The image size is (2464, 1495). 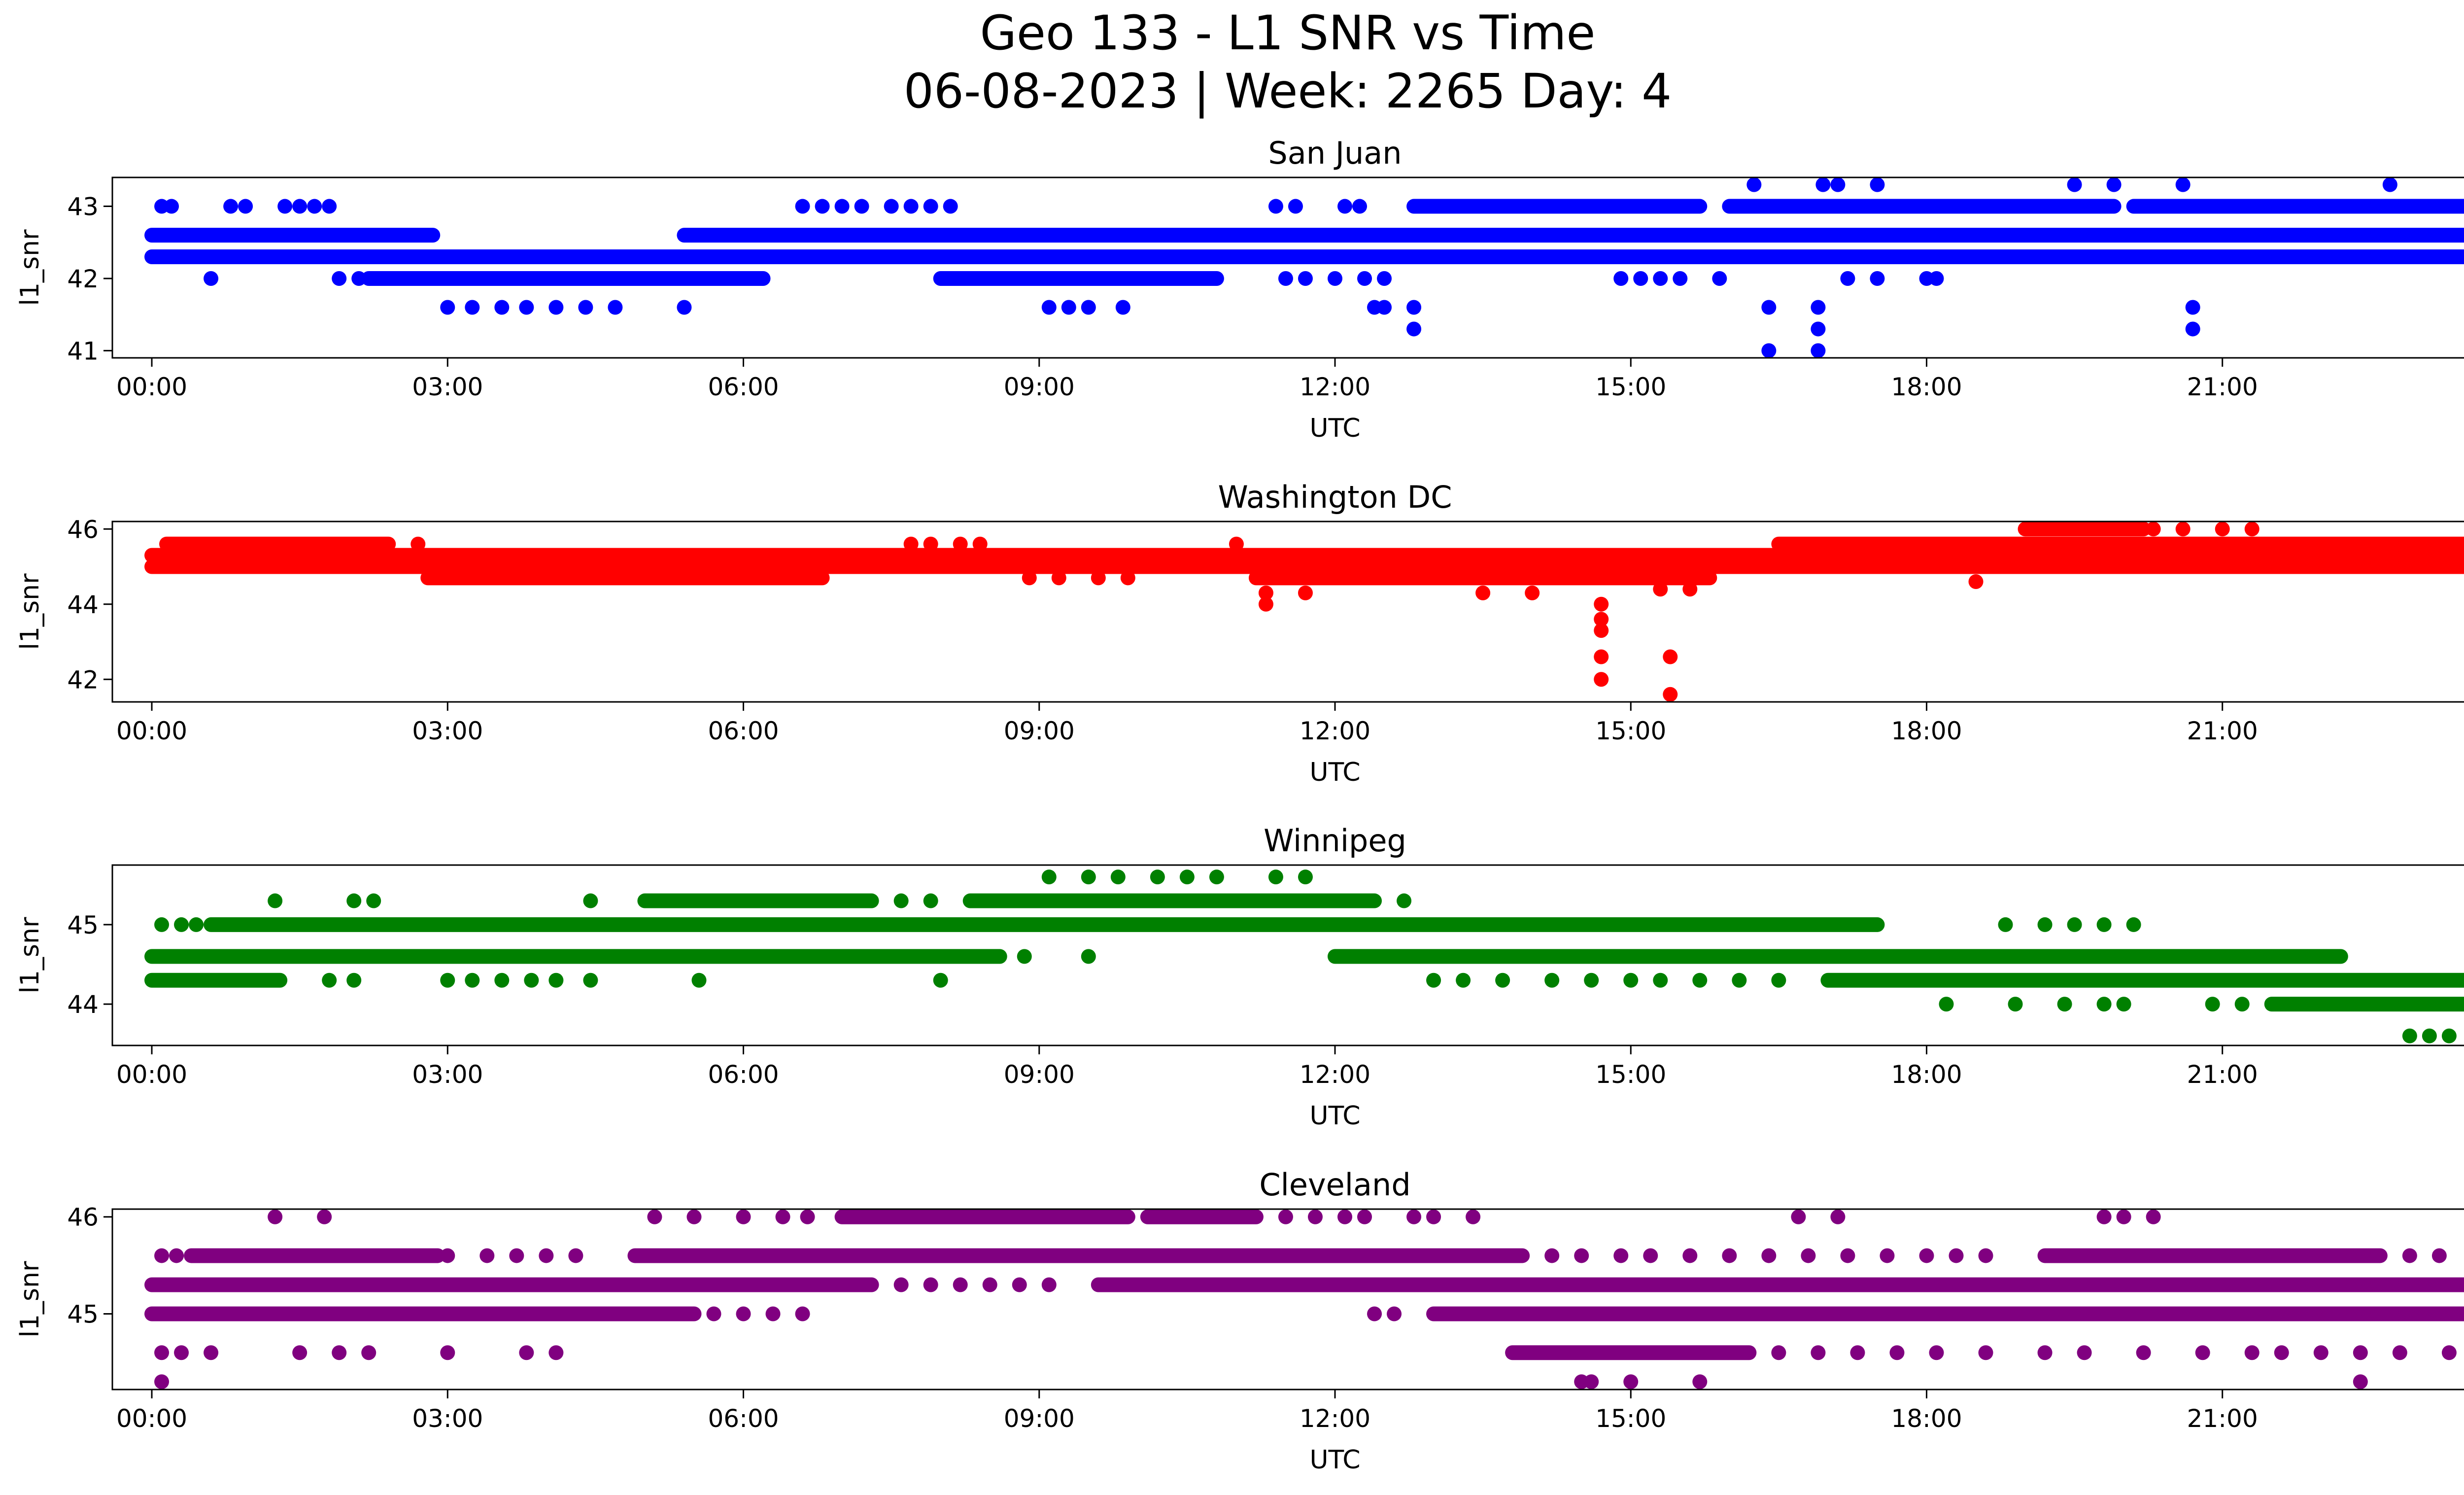 I want to click on y-tick-label: 41, so click(x=83, y=351).